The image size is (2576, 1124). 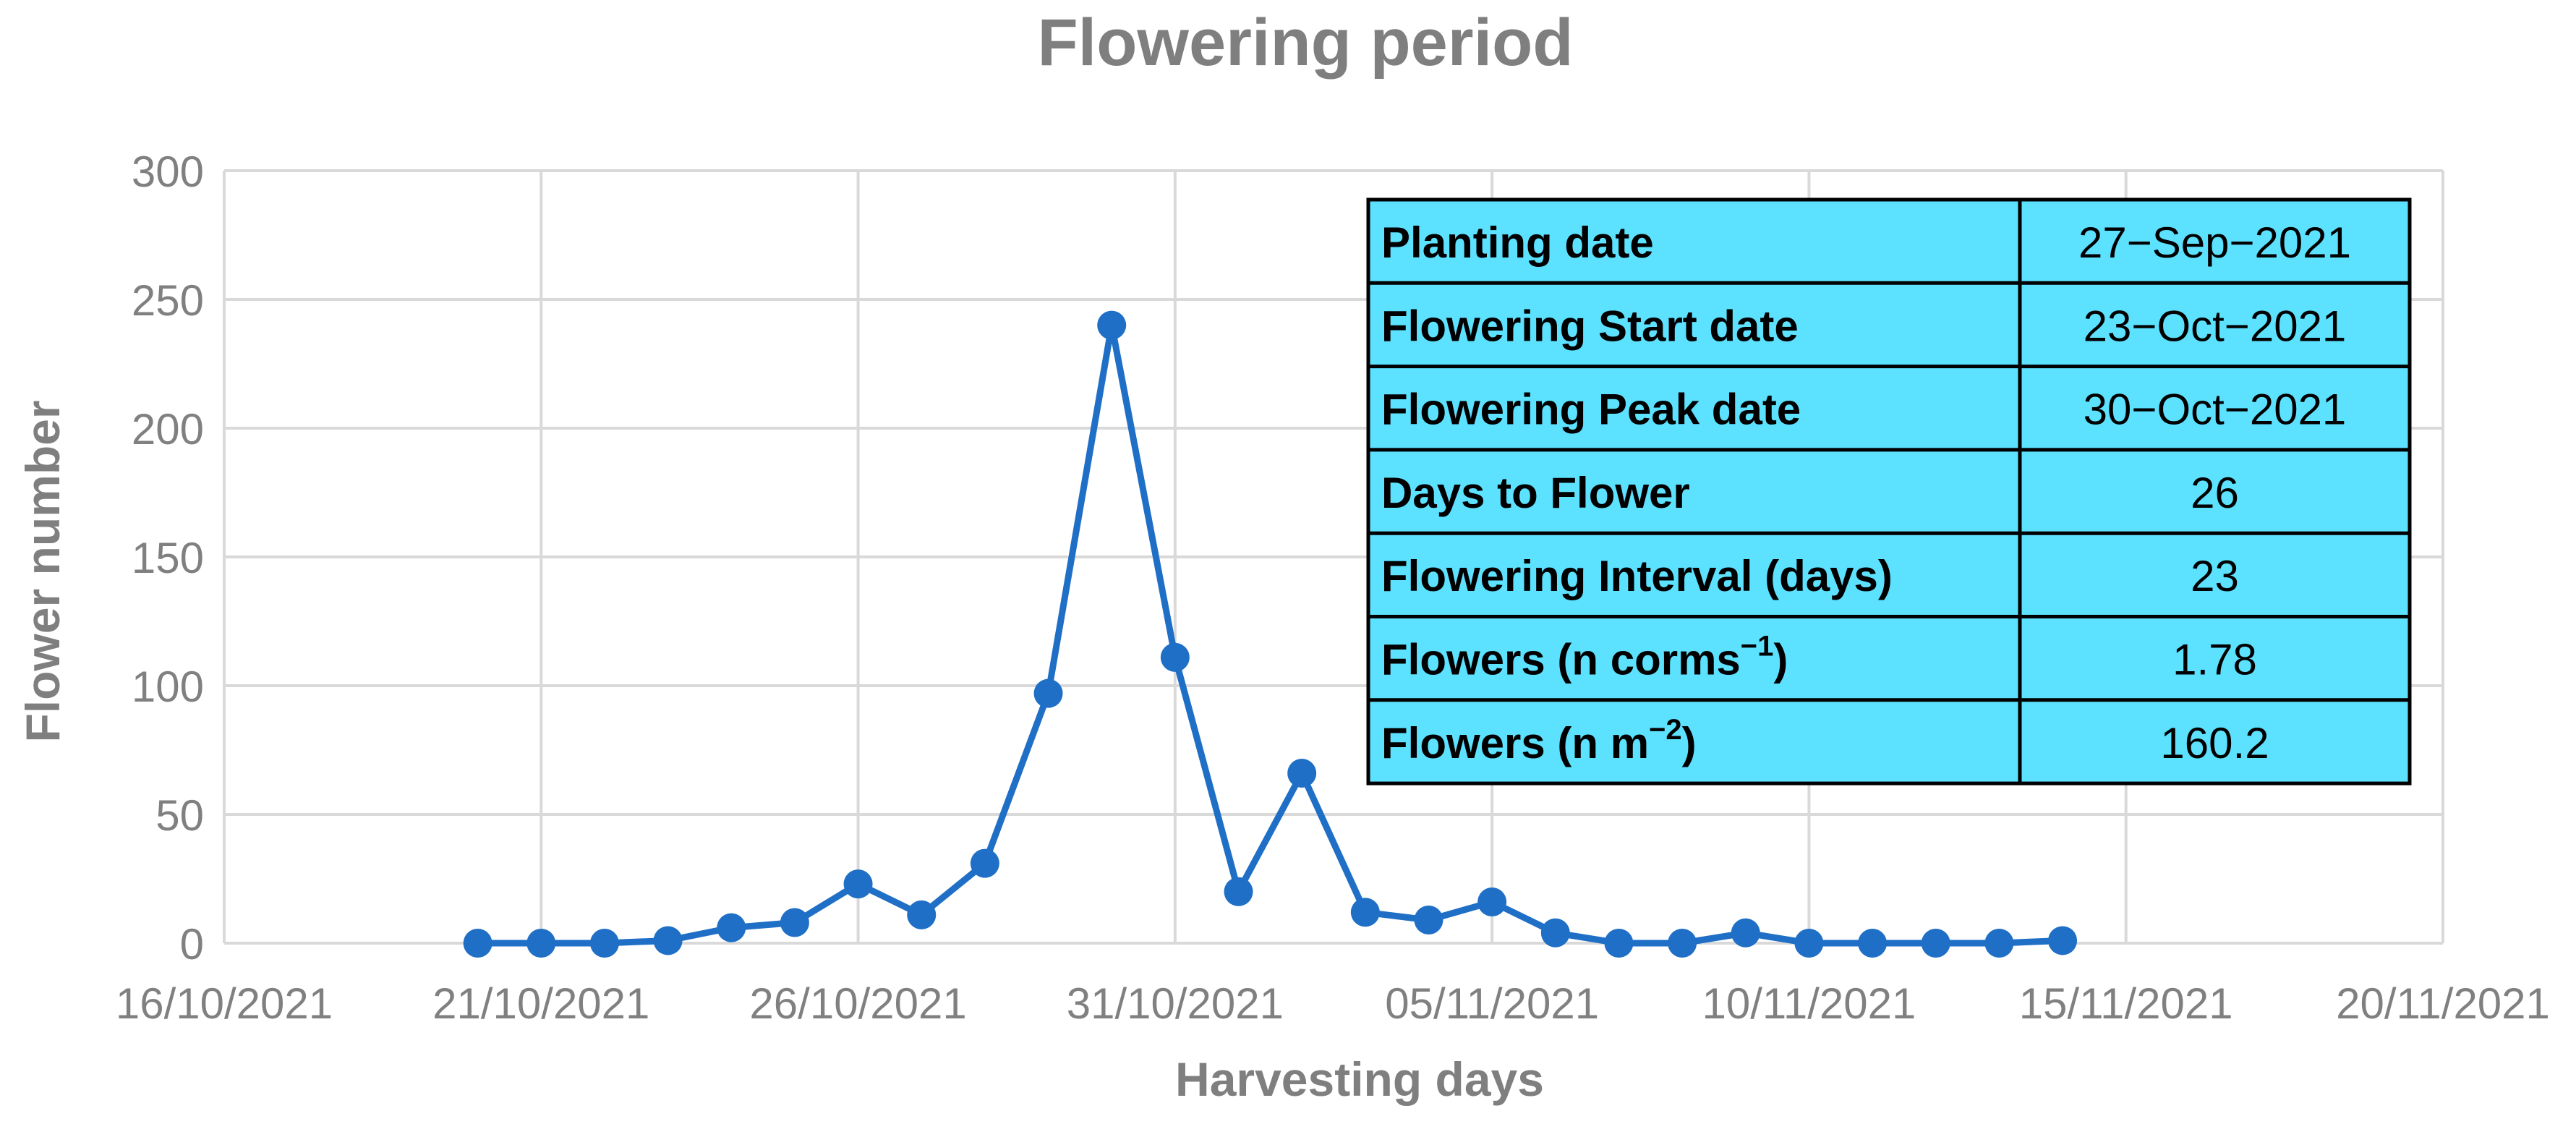 What do you see at coordinates (179, 816) in the screenshot?
I see `y-tick-label: 50` at bounding box center [179, 816].